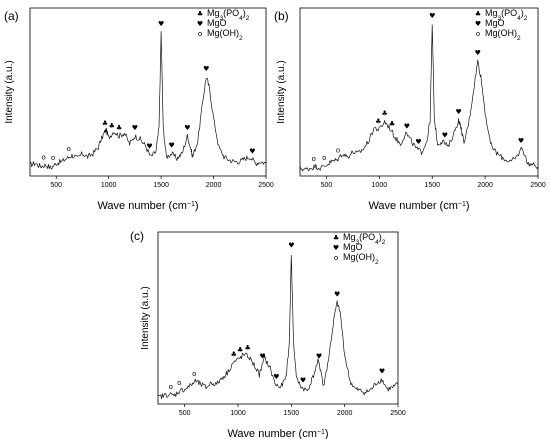  I want to click on panel-label: (b), so click(281, 16).